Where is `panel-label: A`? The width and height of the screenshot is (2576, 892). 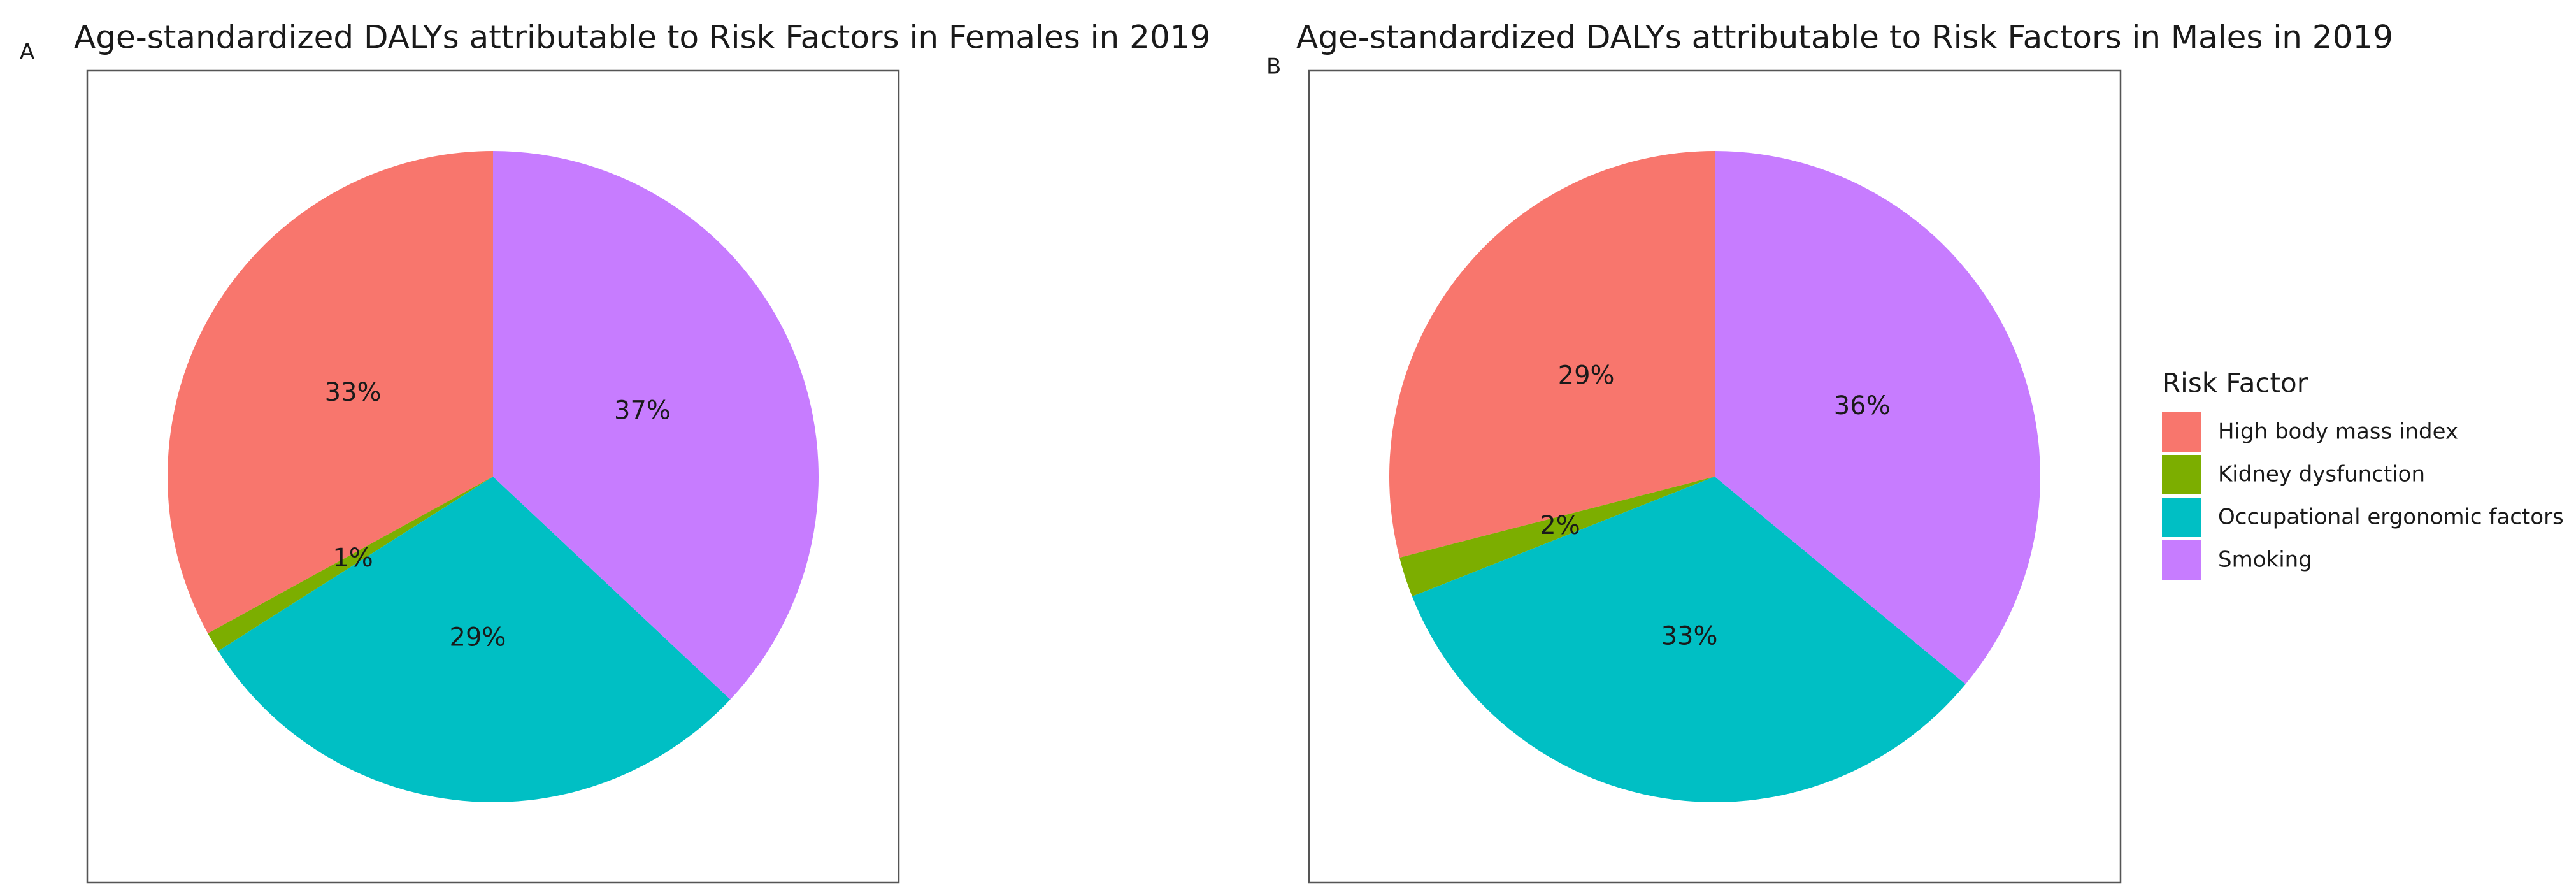
panel-label: A is located at coordinates (27, 53).